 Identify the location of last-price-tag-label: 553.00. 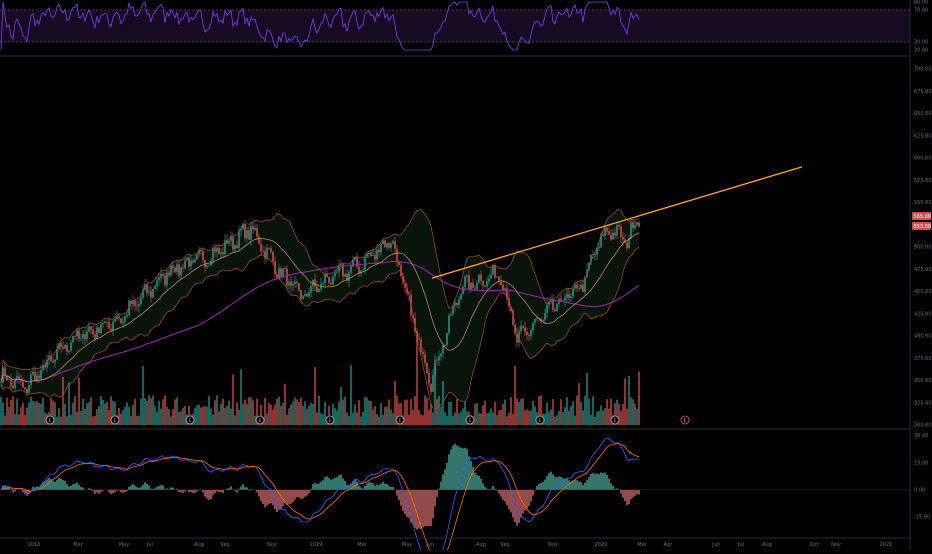
(923, 227).